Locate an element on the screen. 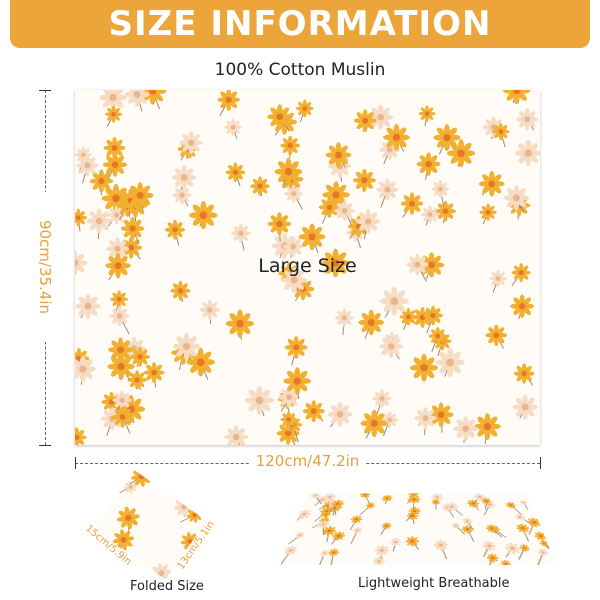 This screenshot has width=600, height=600. title: SIZE INFORMATION is located at coordinates (300, 24).